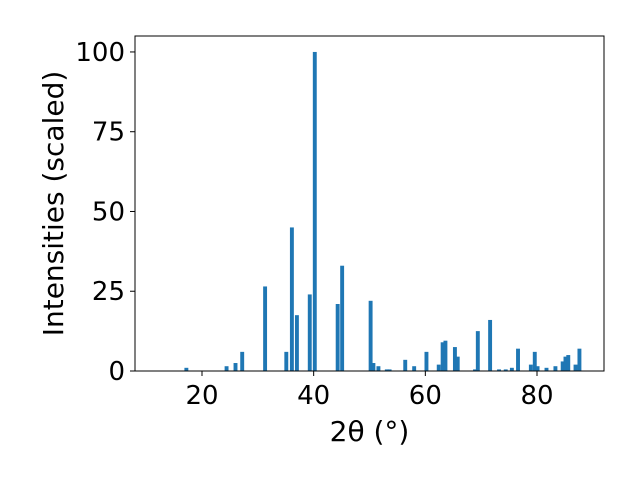  I want to click on y-tick-label-0: 0, so click(116, 372).